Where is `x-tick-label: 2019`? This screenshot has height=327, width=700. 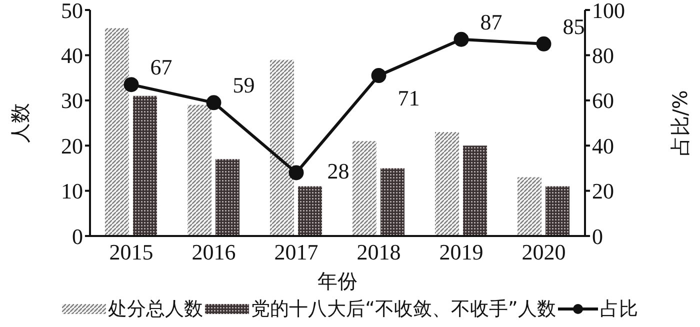
x-tick-label: 2019 is located at coordinates (461, 252).